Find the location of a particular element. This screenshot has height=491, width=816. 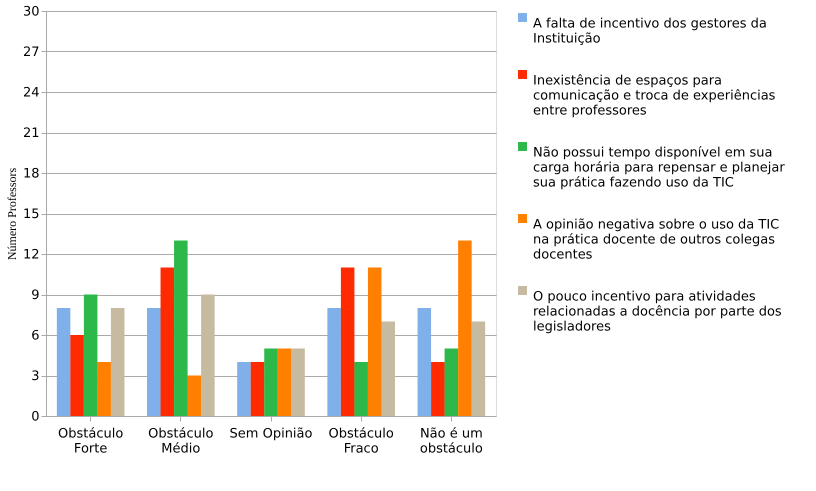

x-tick-label: Obstáculo Fraco is located at coordinates (361, 441).